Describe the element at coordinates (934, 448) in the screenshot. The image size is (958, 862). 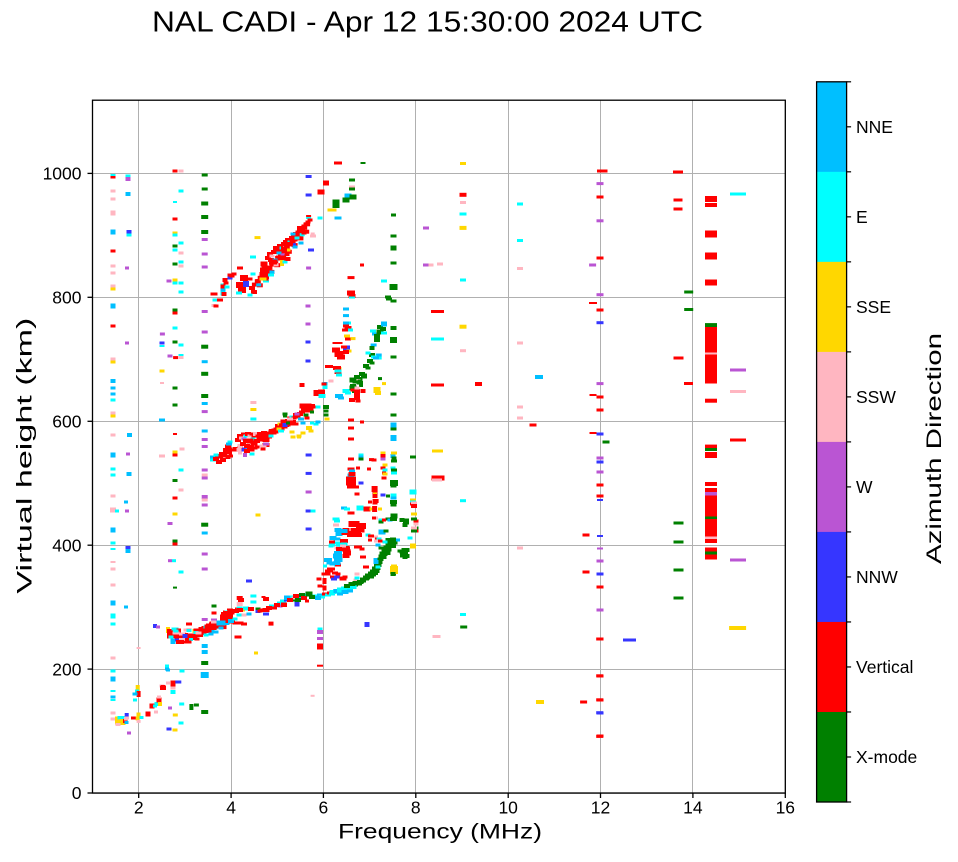
I see `svg-text: Azimuth Direction` at that location.